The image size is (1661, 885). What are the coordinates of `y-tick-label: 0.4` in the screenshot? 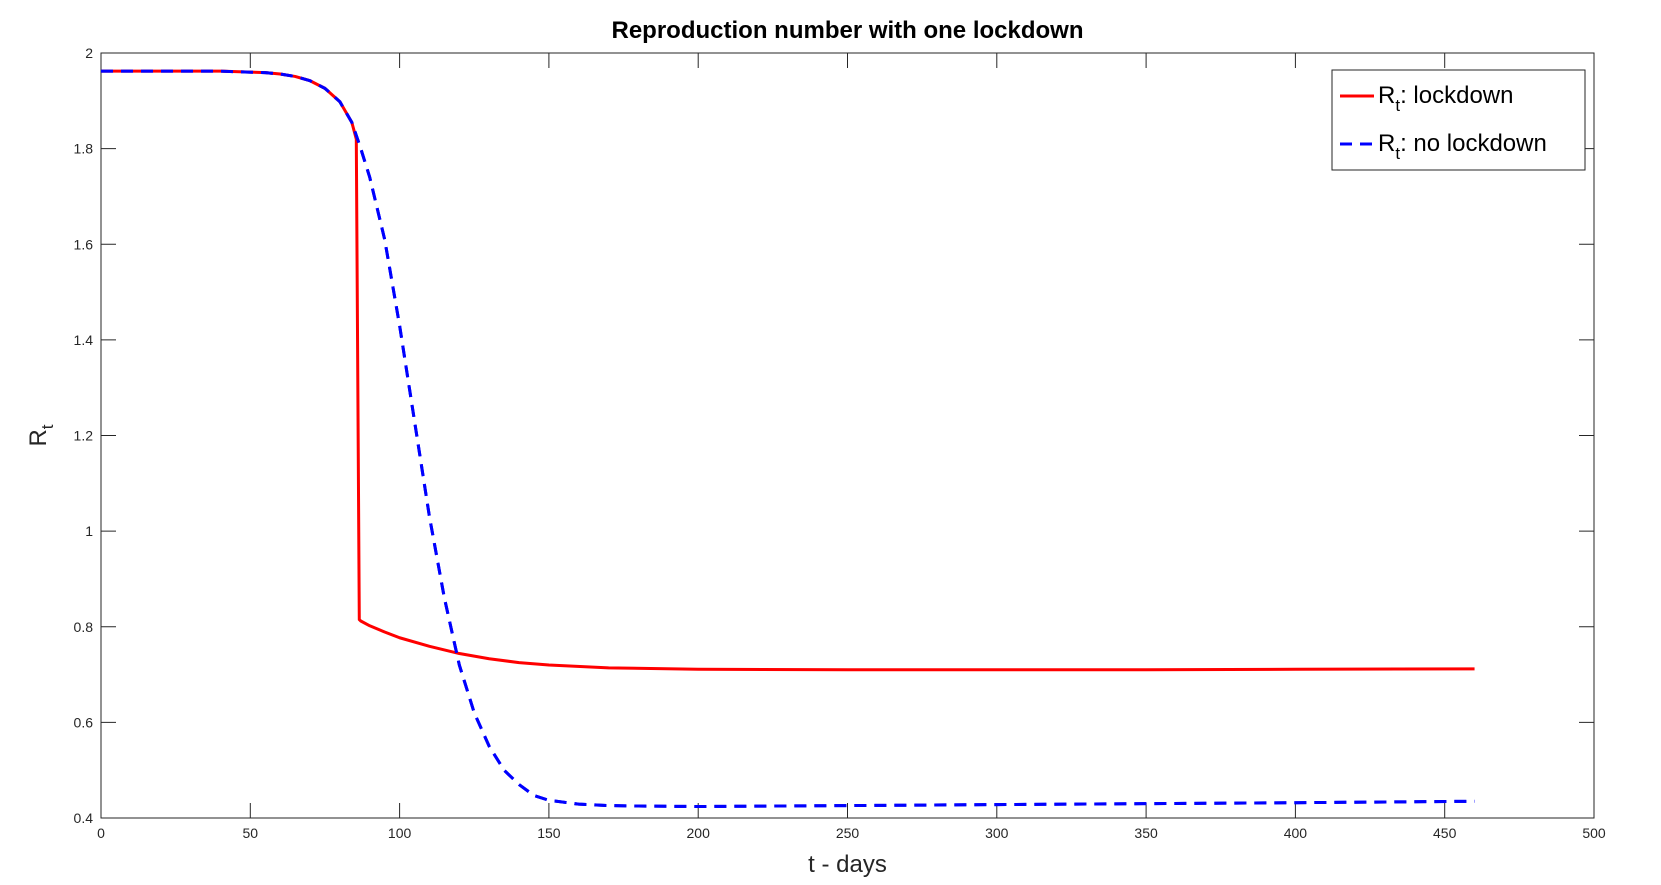 It's located at (84, 818).